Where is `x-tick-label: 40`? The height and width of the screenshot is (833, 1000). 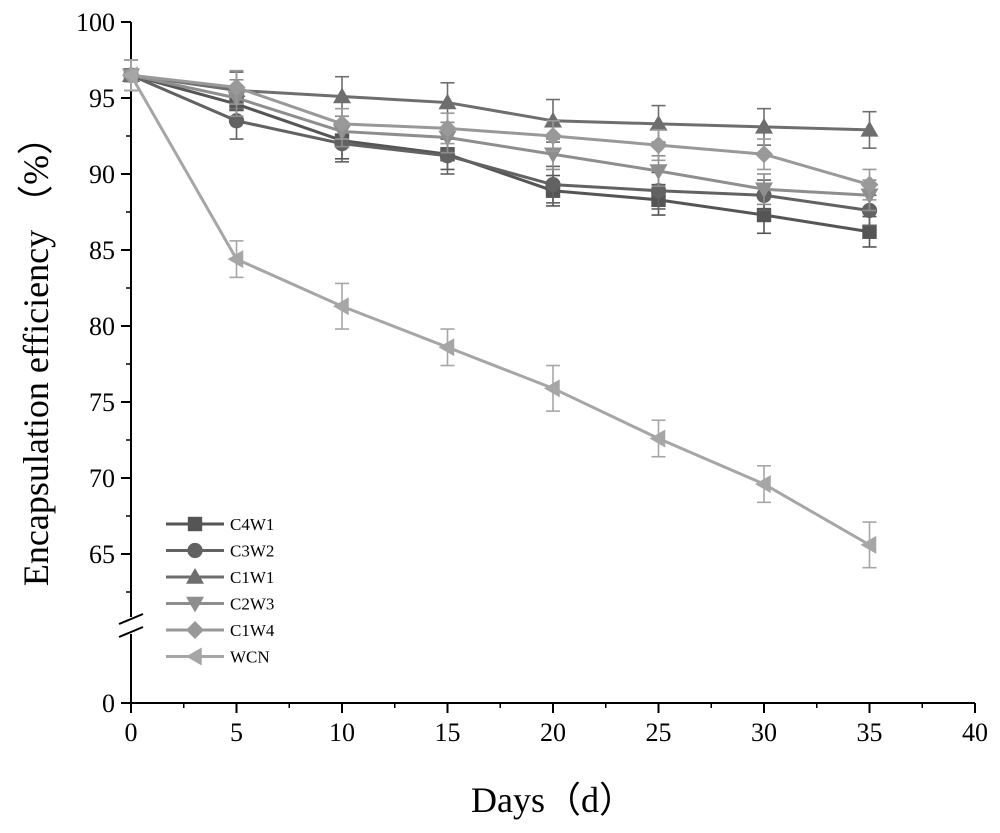 x-tick-label: 40 is located at coordinates (975, 732).